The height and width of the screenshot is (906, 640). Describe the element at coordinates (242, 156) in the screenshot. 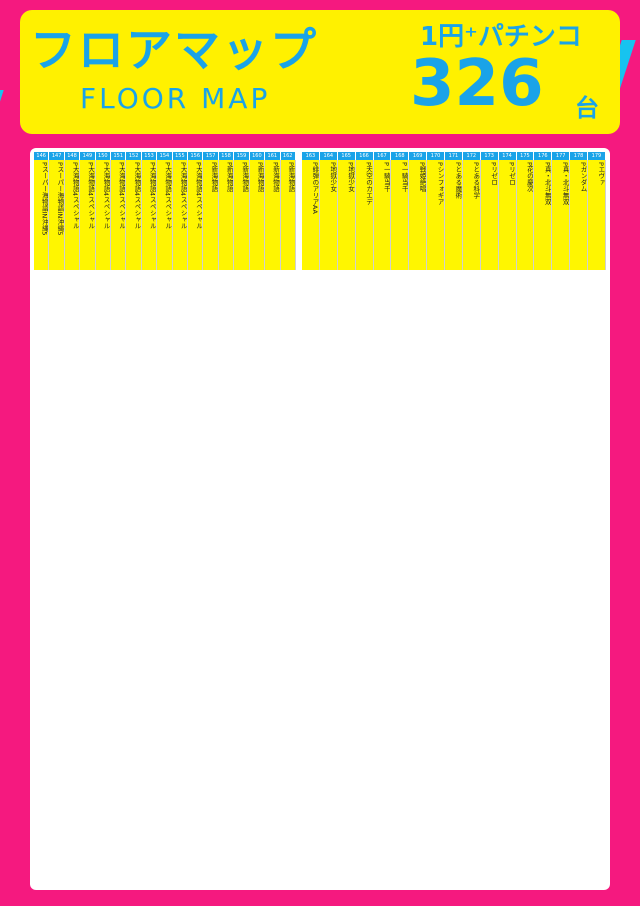

I see `machine-number: 159` at that location.